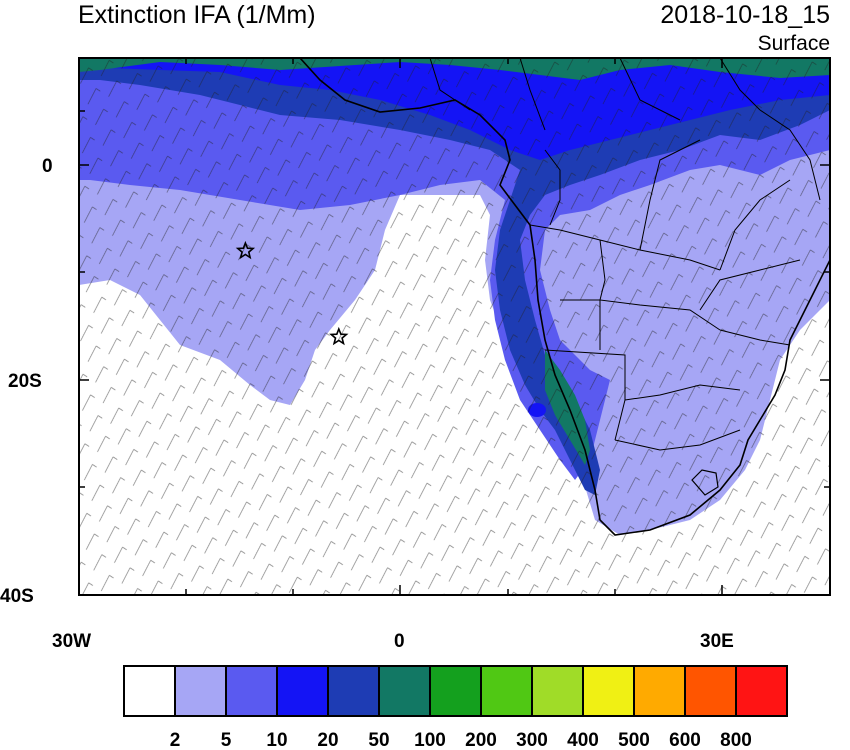 The width and height of the screenshot is (850, 750). I want to click on colorbar-label: 5, so click(226, 740).